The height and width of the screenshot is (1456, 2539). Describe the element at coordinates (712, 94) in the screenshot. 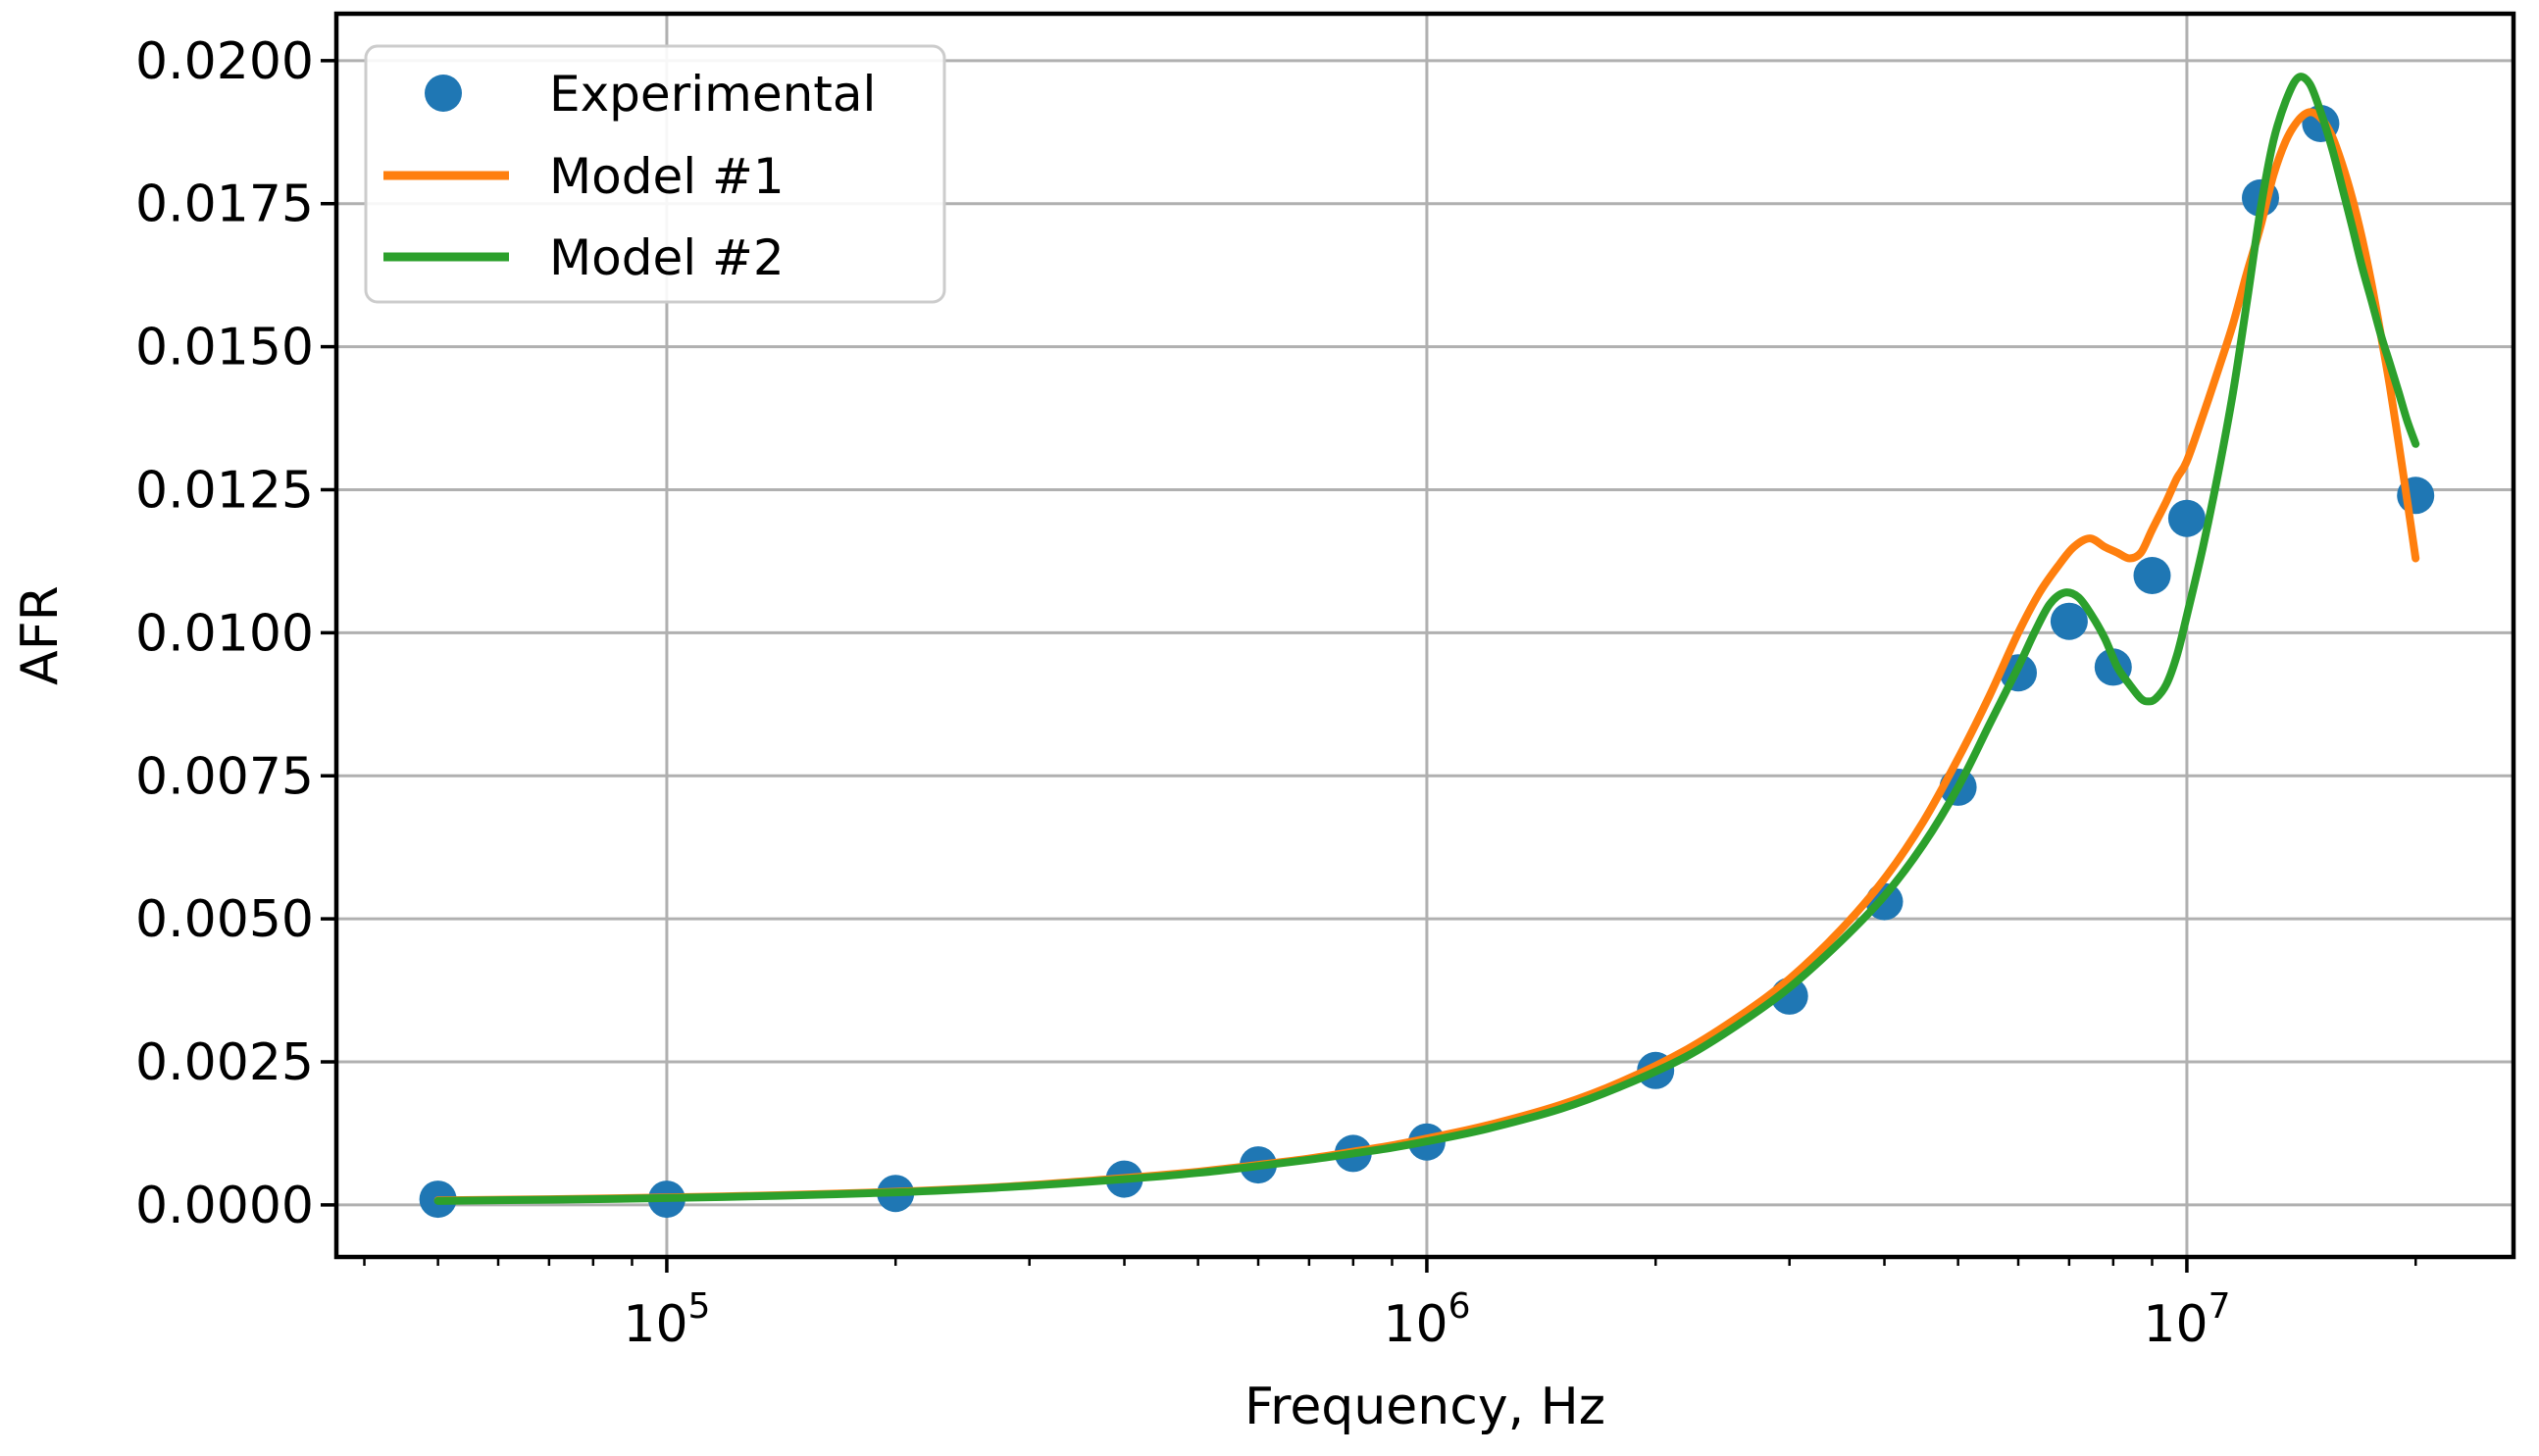

I see `legend-item-label: Experimental` at that location.